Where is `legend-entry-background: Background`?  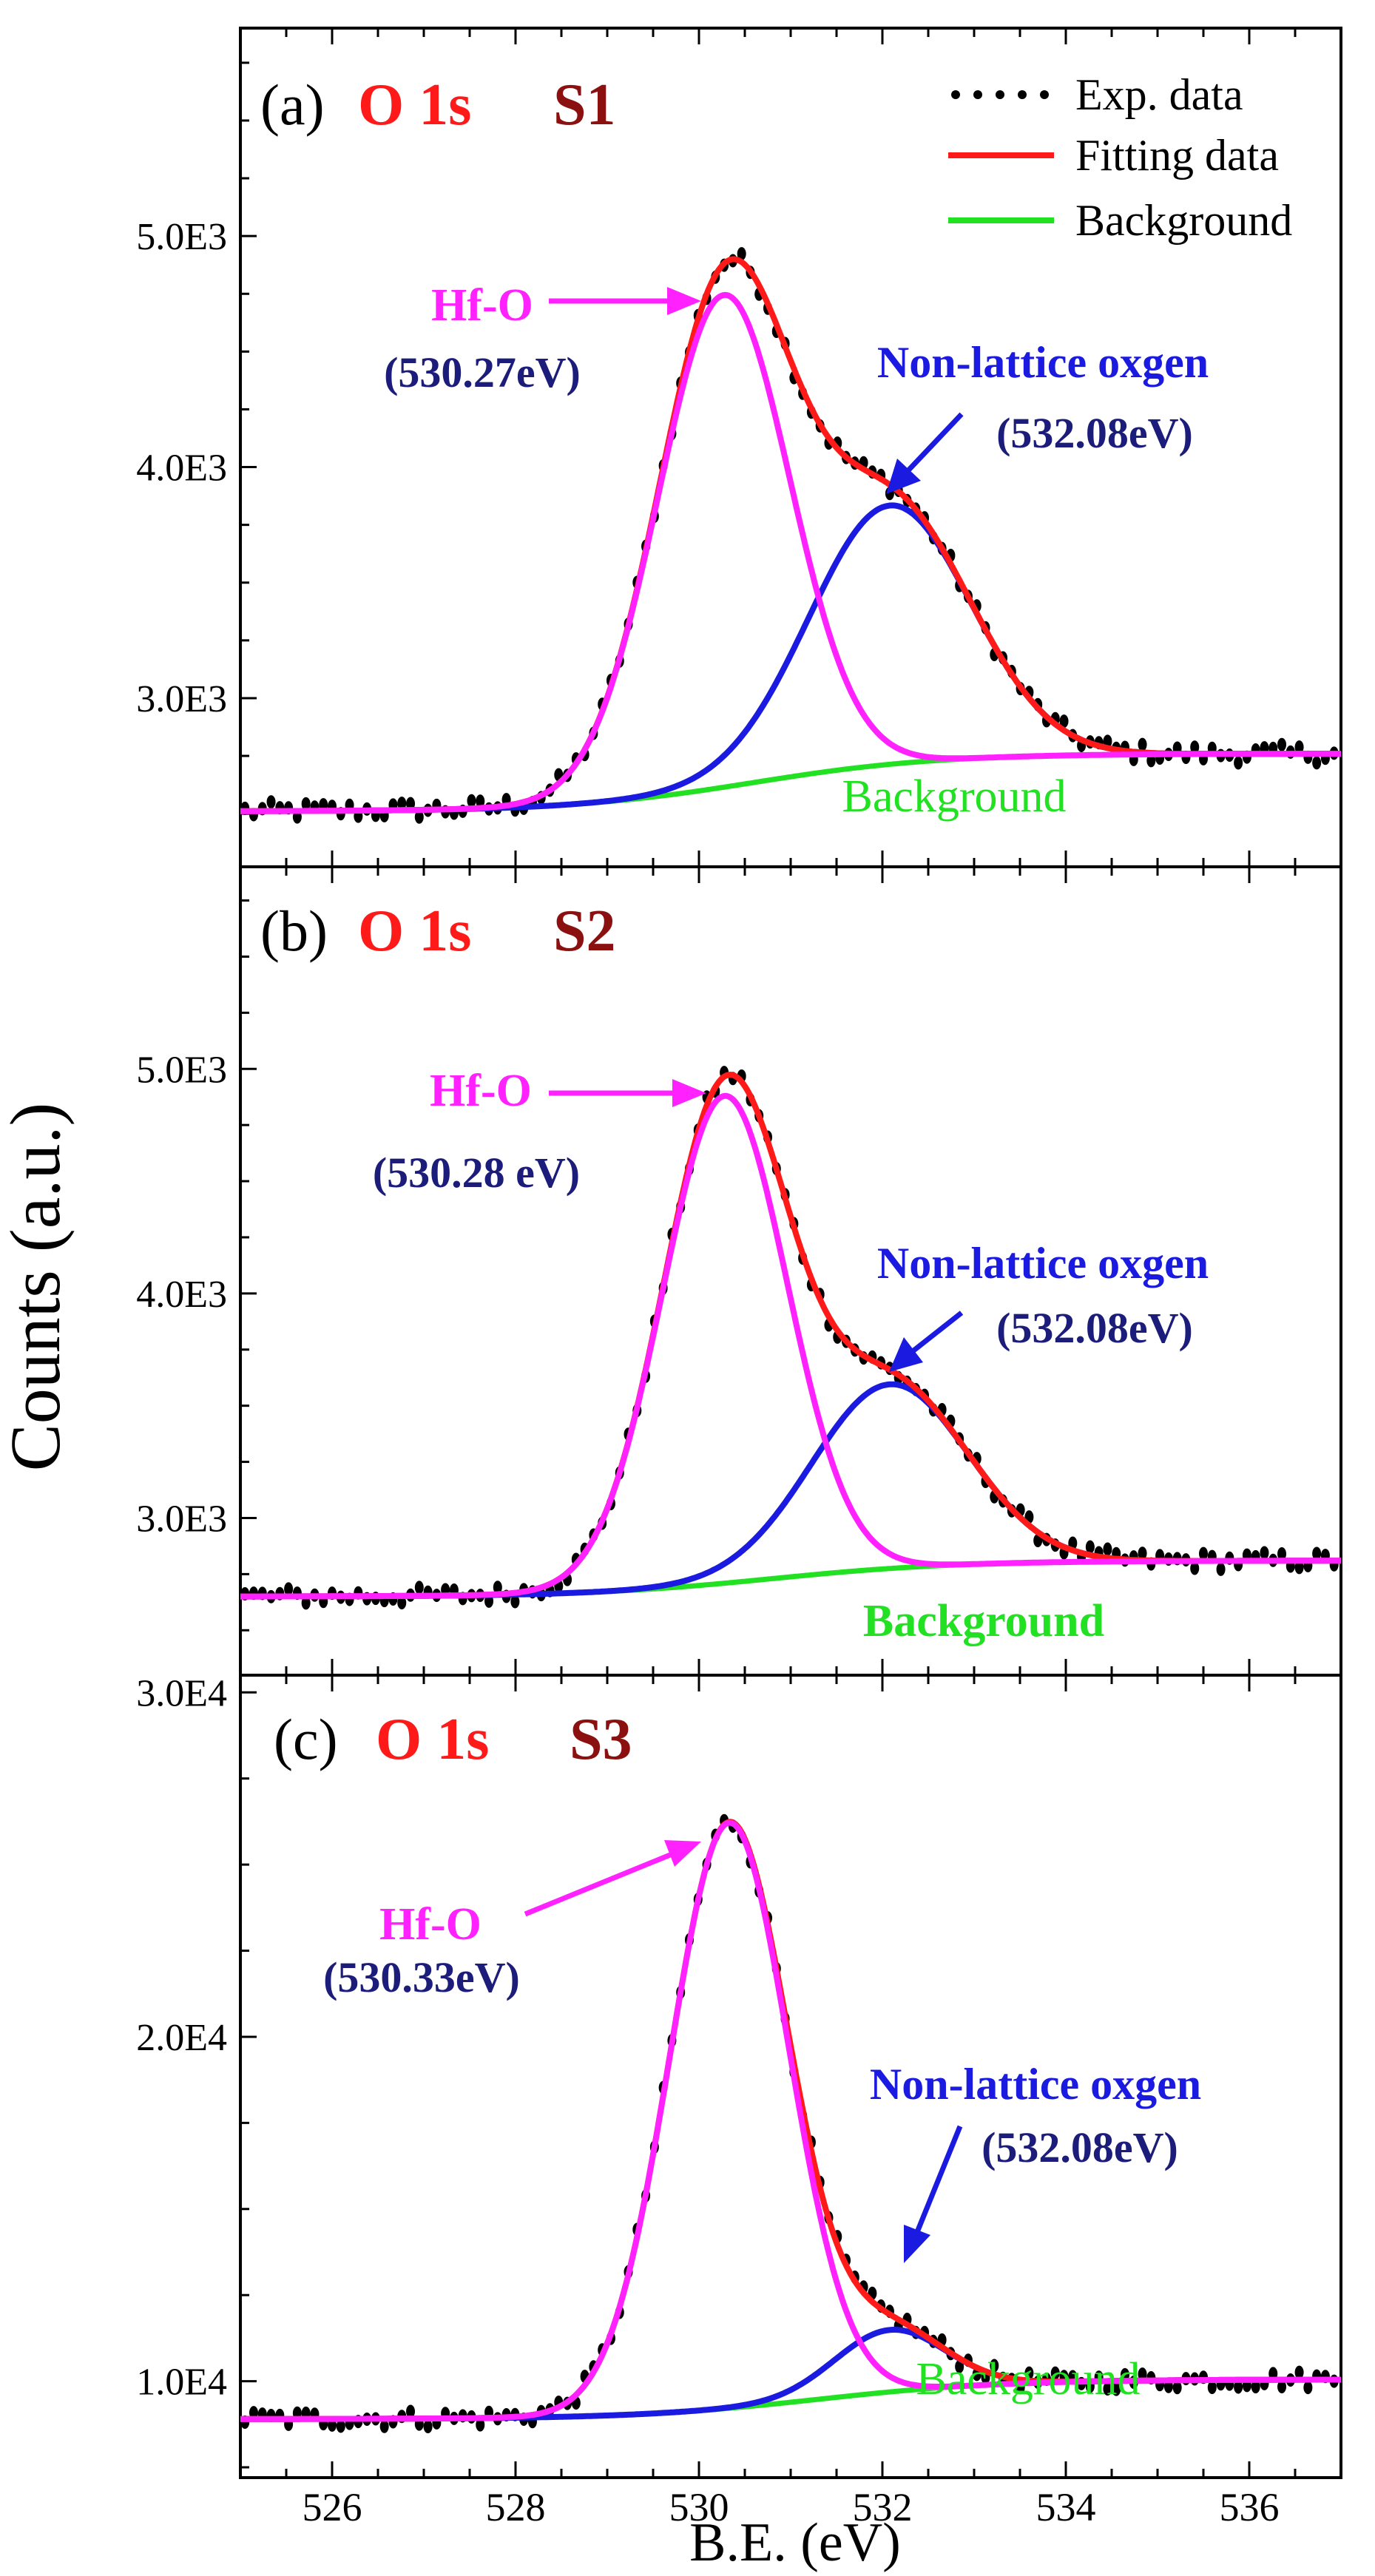
legend-entry-background: Background is located at coordinates (1120, 220).